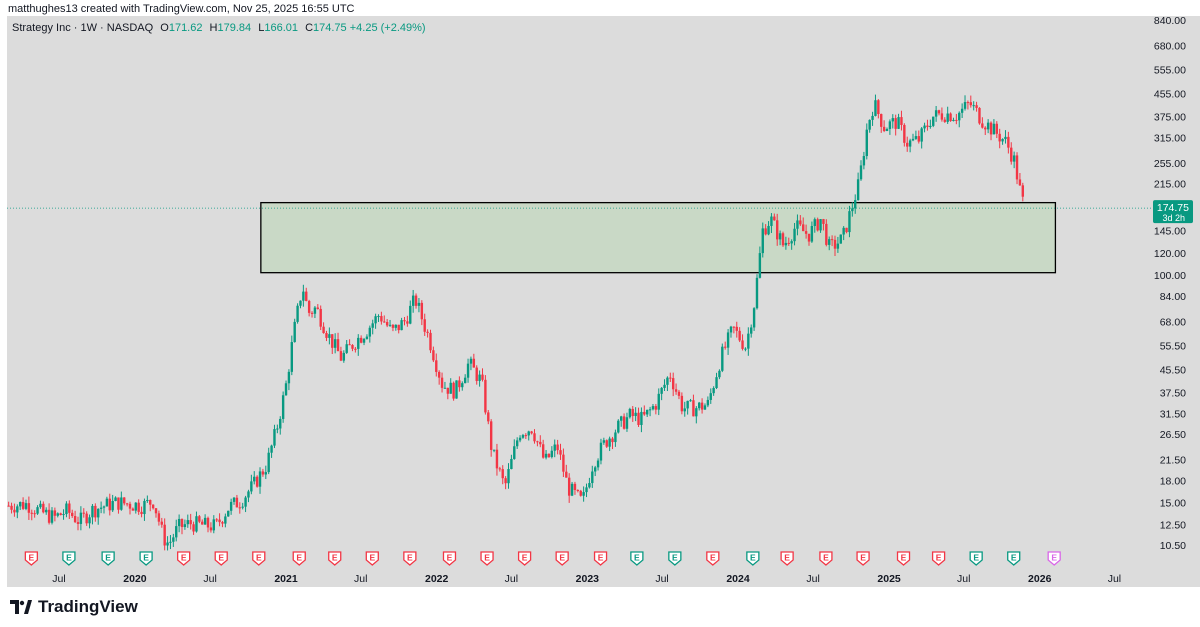 This screenshot has width=1200, height=627. Describe the element at coordinates (1173, 435) in the screenshot. I see `y-tick-label: 26.50` at that location.